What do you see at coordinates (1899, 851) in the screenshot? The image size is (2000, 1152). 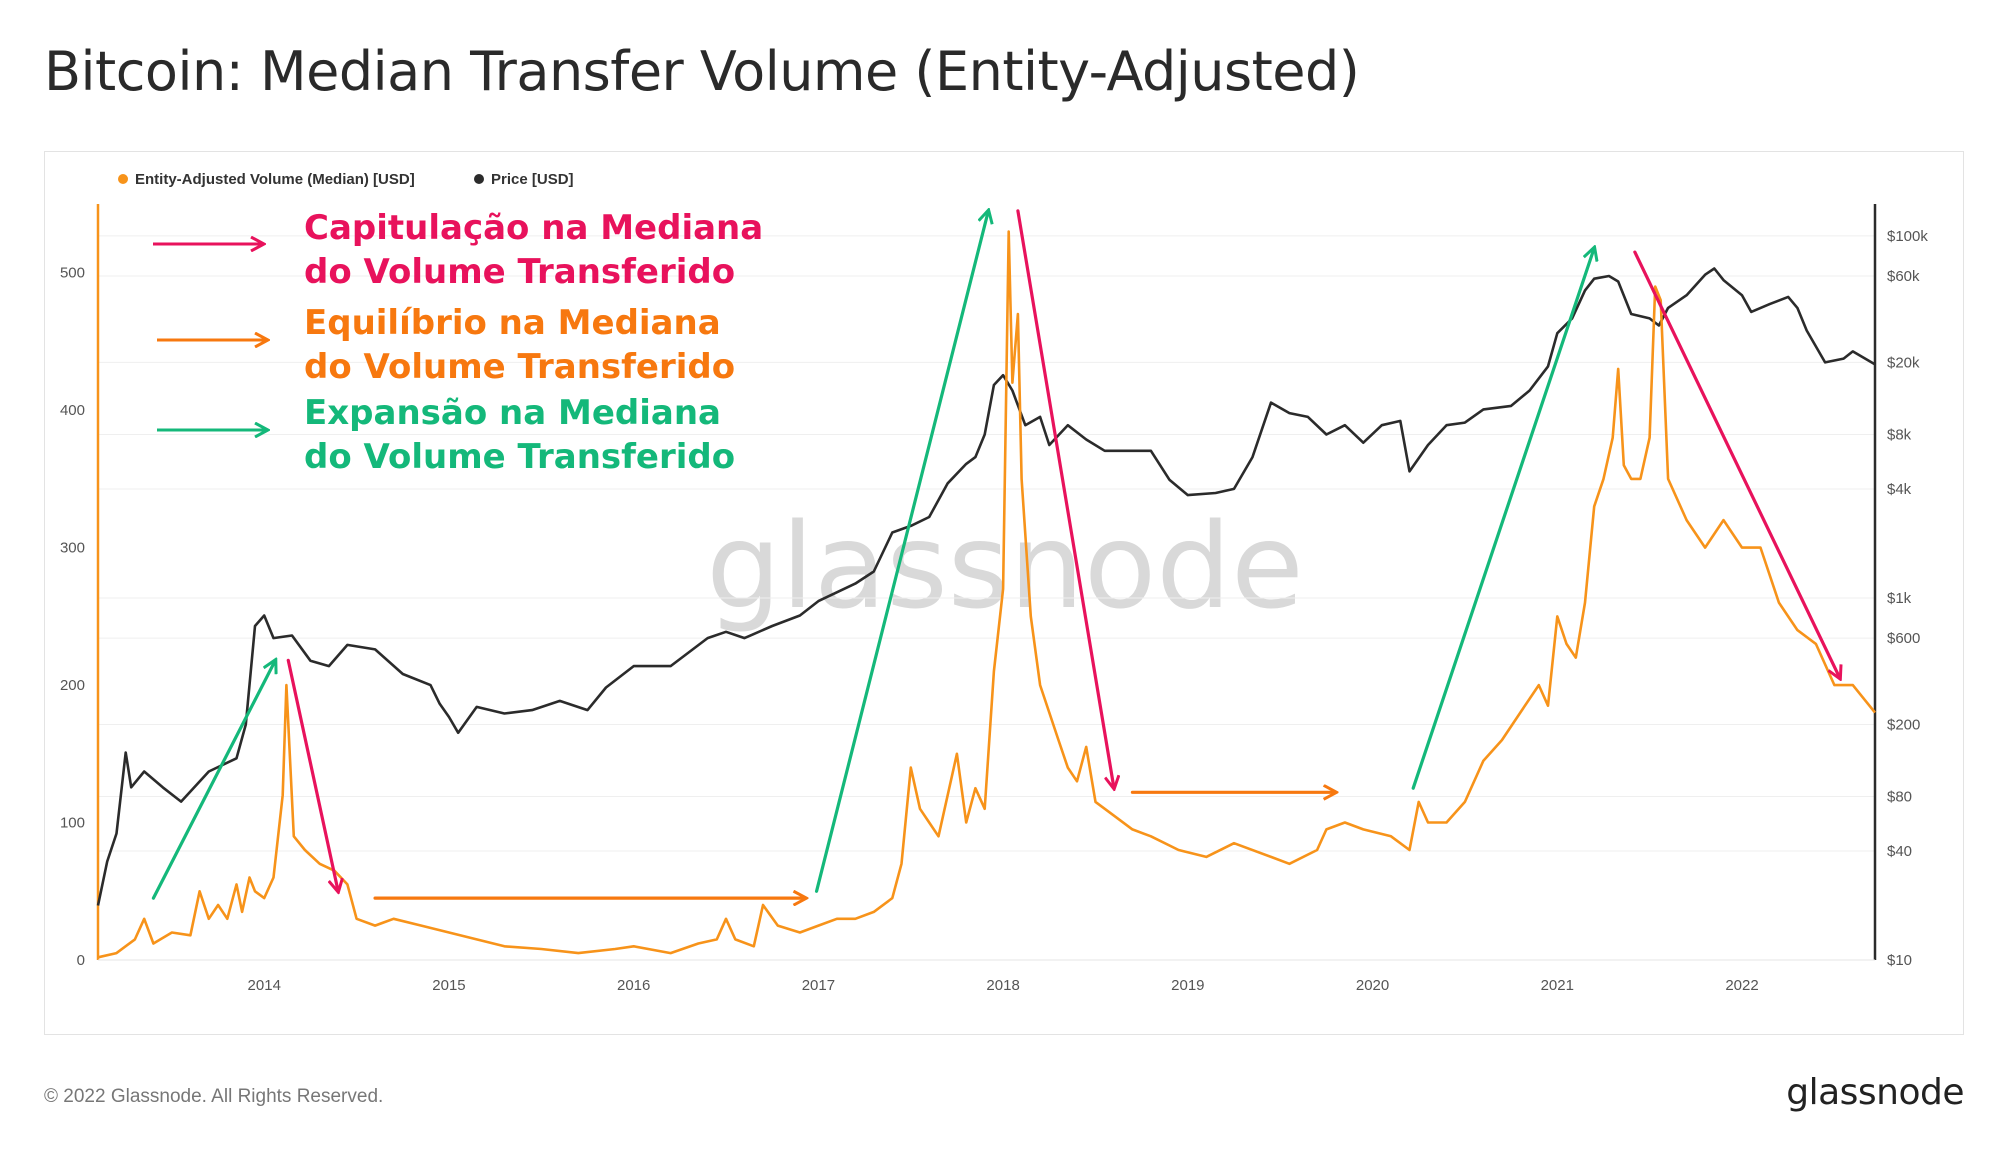 I see `right-tick-label: $40` at bounding box center [1899, 851].